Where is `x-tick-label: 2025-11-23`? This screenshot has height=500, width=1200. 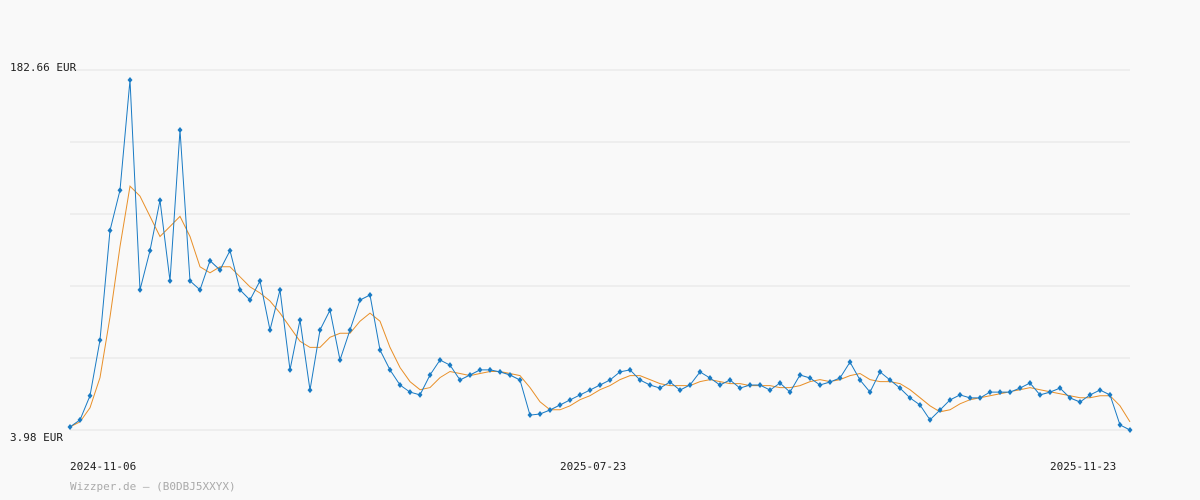 x-tick-label: 2025-11-23 is located at coordinates (1083, 466).